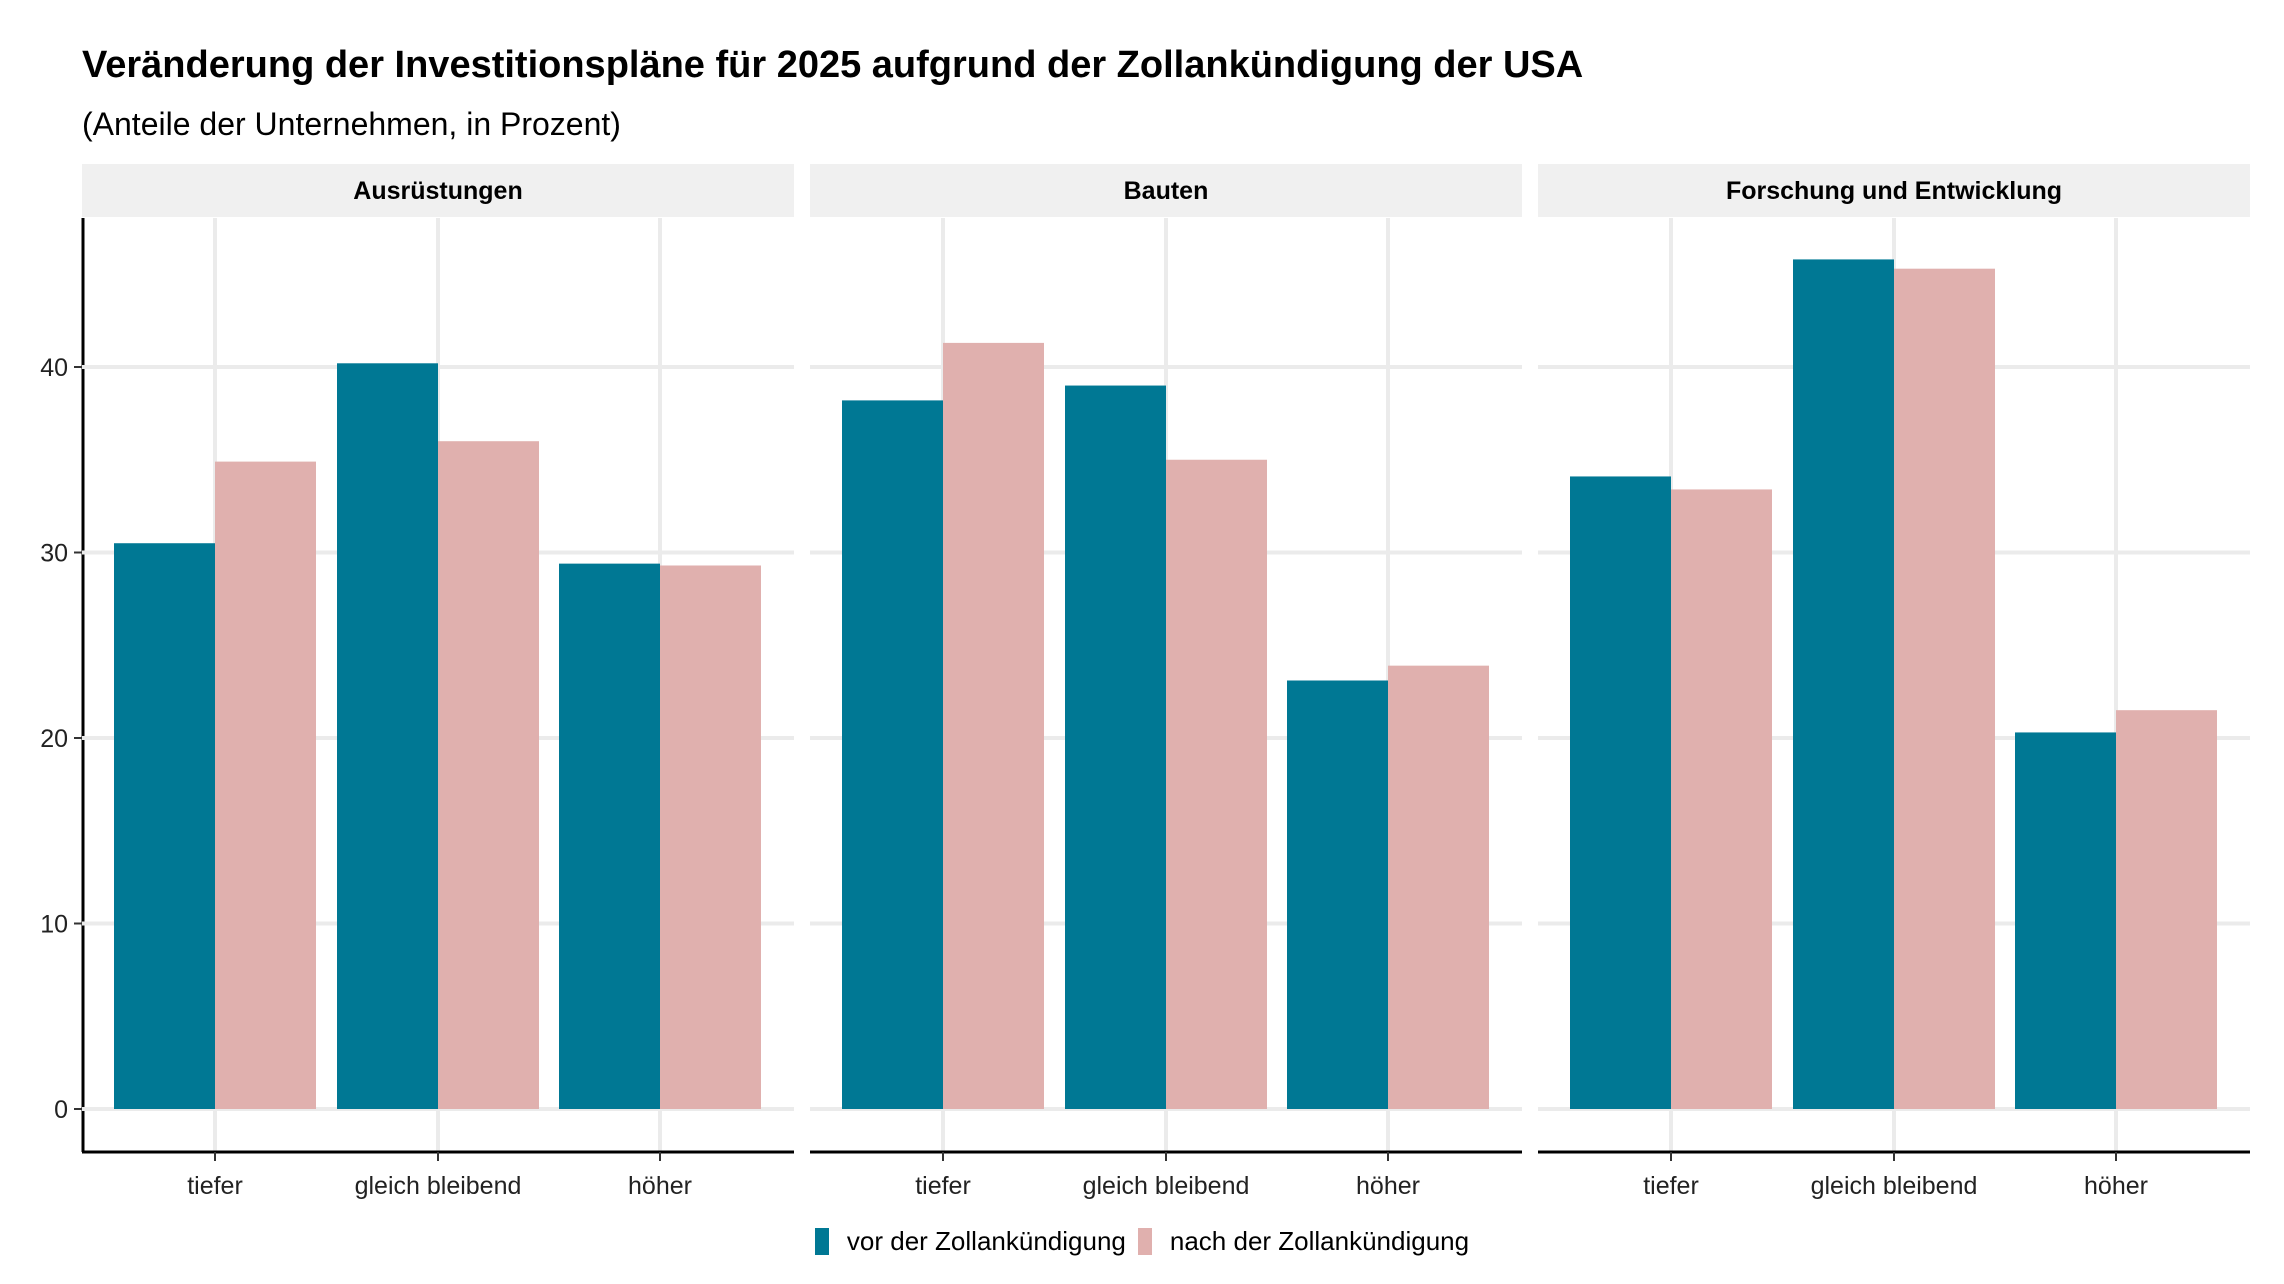 This screenshot has width=2284, height=1284. What do you see at coordinates (351, 124) in the screenshot?
I see `chart-subtitle: (Anteile der Unternehmen, in Prozent)` at bounding box center [351, 124].